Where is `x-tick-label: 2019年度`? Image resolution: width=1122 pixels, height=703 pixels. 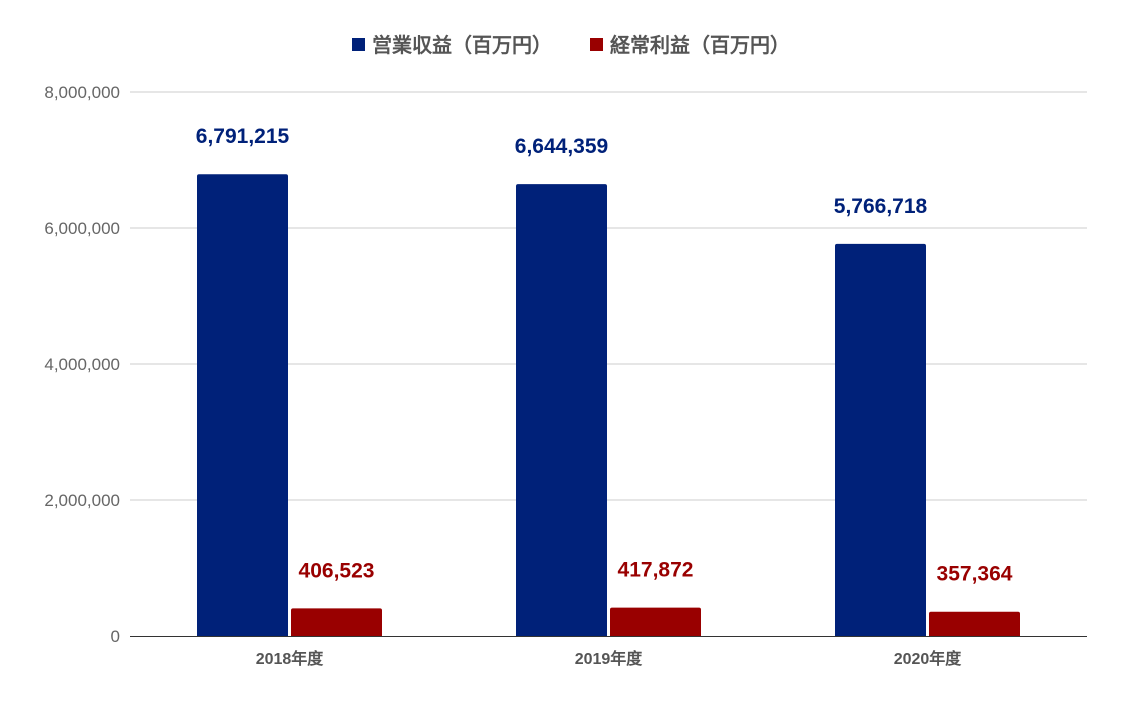 x-tick-label: 2019年度 is located at coordinates (609, 658).